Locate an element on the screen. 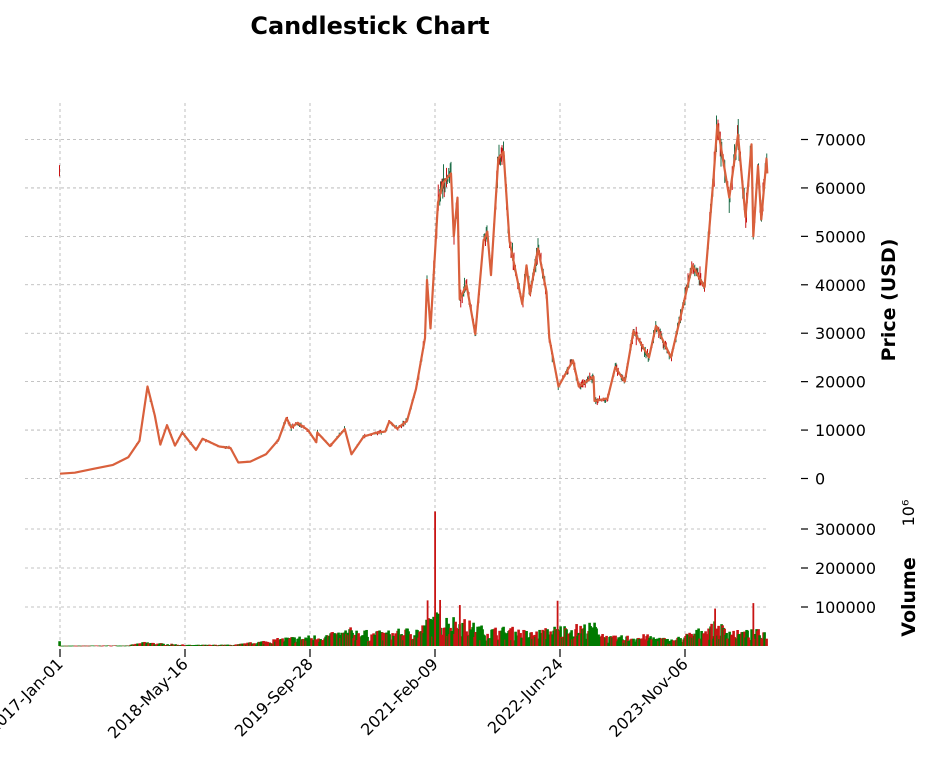 The width and height of the screenshot is (934, 775). volume-tick-label: 100000 is located at coordinates (845, 607).